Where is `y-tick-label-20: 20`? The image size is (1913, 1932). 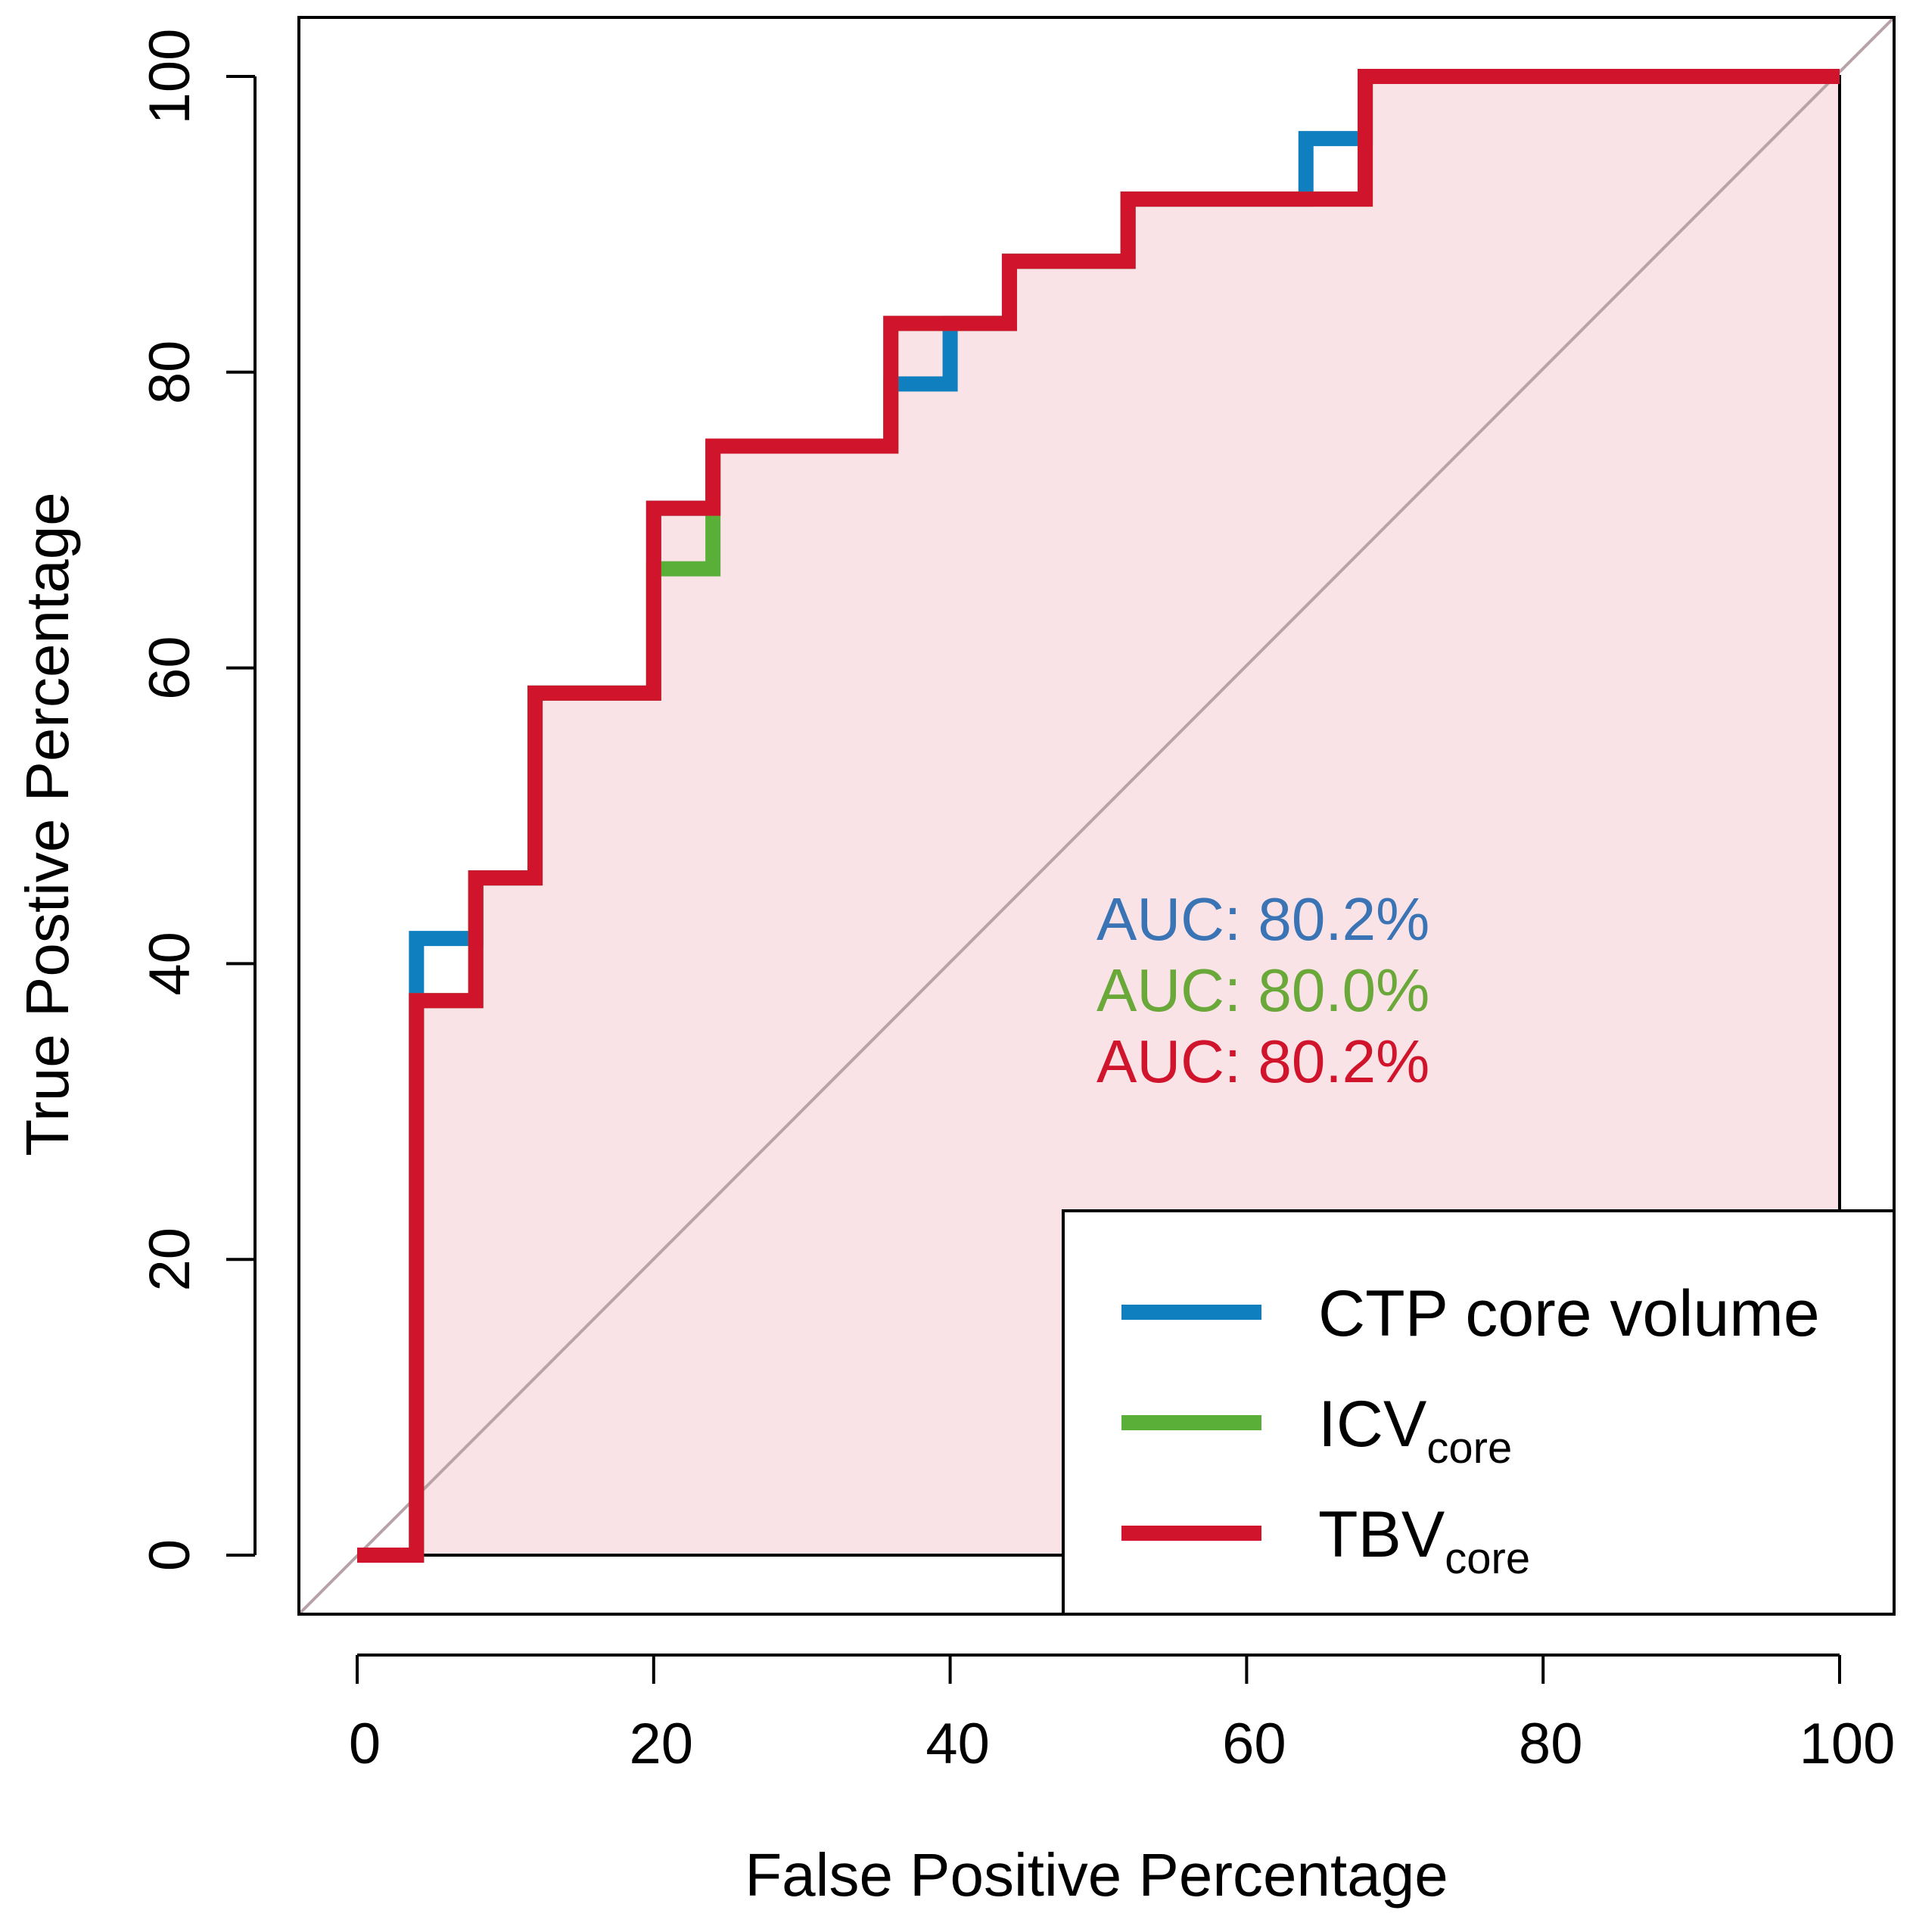 y-tick-label-20: 20 is located at coordinates (170, 1260).